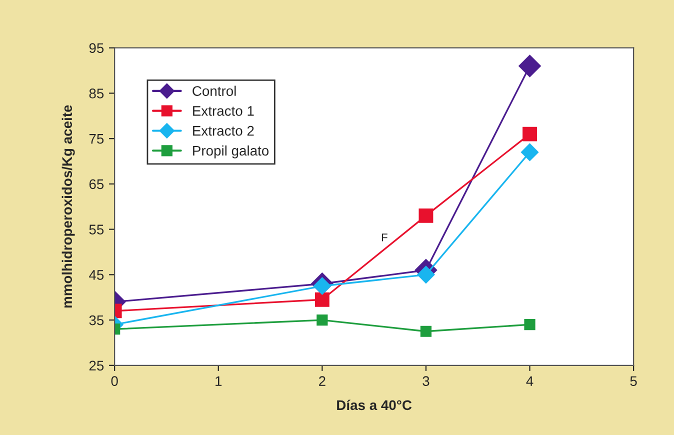  I want to click on legend-label: Extracto 2, so click(223, 131).